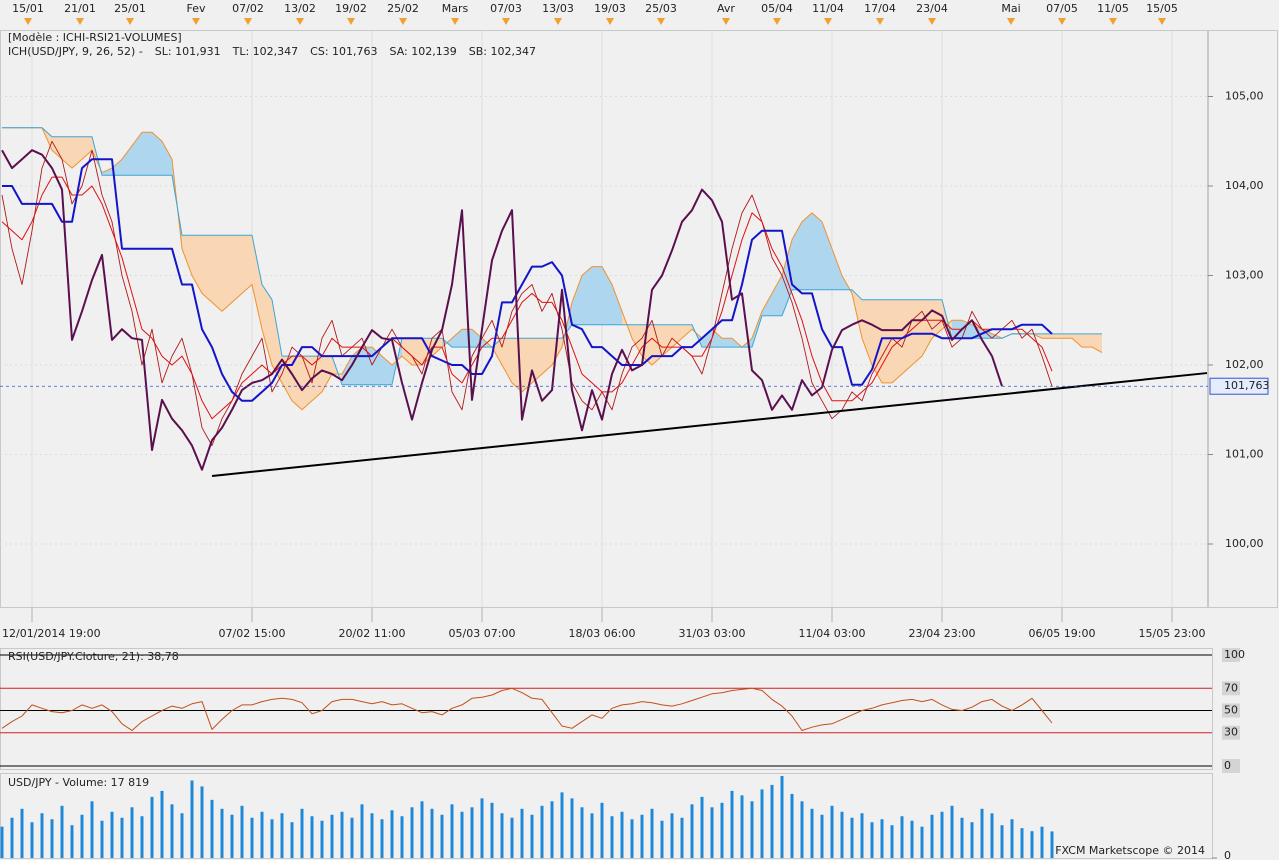  I want to click on panel-title: USD/JPY - Volume: 17 819, so click(78, 782).